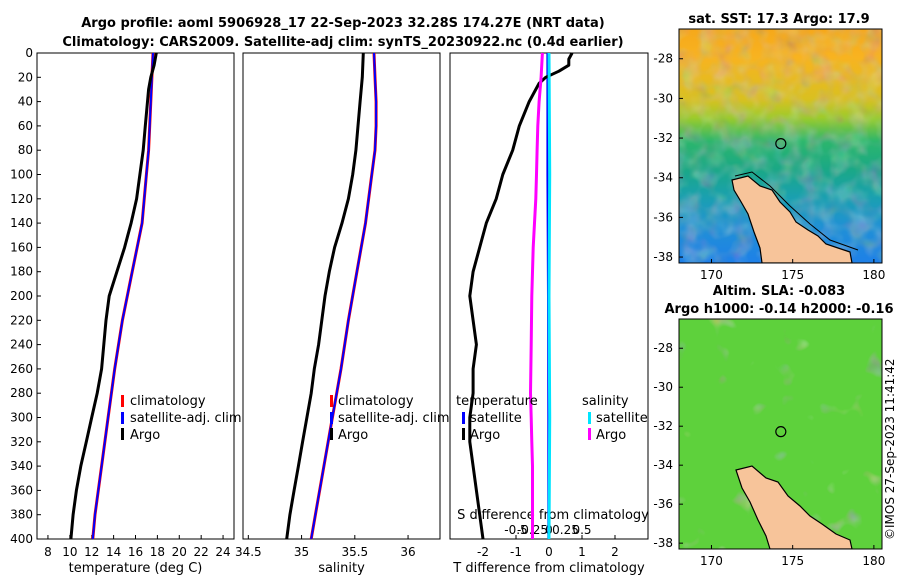  What do you see at coordinates (21, 466) in the screenshot?
I see `y-tick-label: 340` at bounding box center [21, 466].